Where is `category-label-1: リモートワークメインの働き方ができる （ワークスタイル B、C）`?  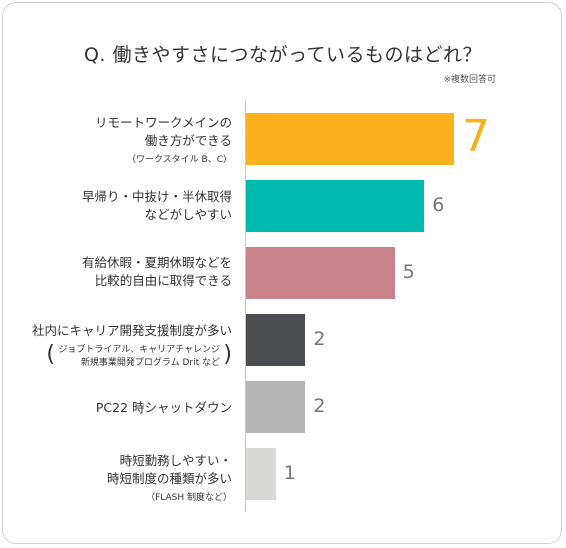 category-label-1: リモートワークメインの働き方ができる （ワークスタイル B、C） is located at coordinates (117, 140).